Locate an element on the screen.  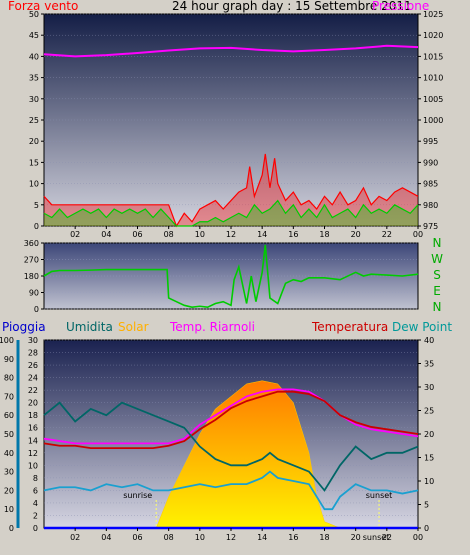
temp-riarnoli-line is located at coordinates (231, 416).